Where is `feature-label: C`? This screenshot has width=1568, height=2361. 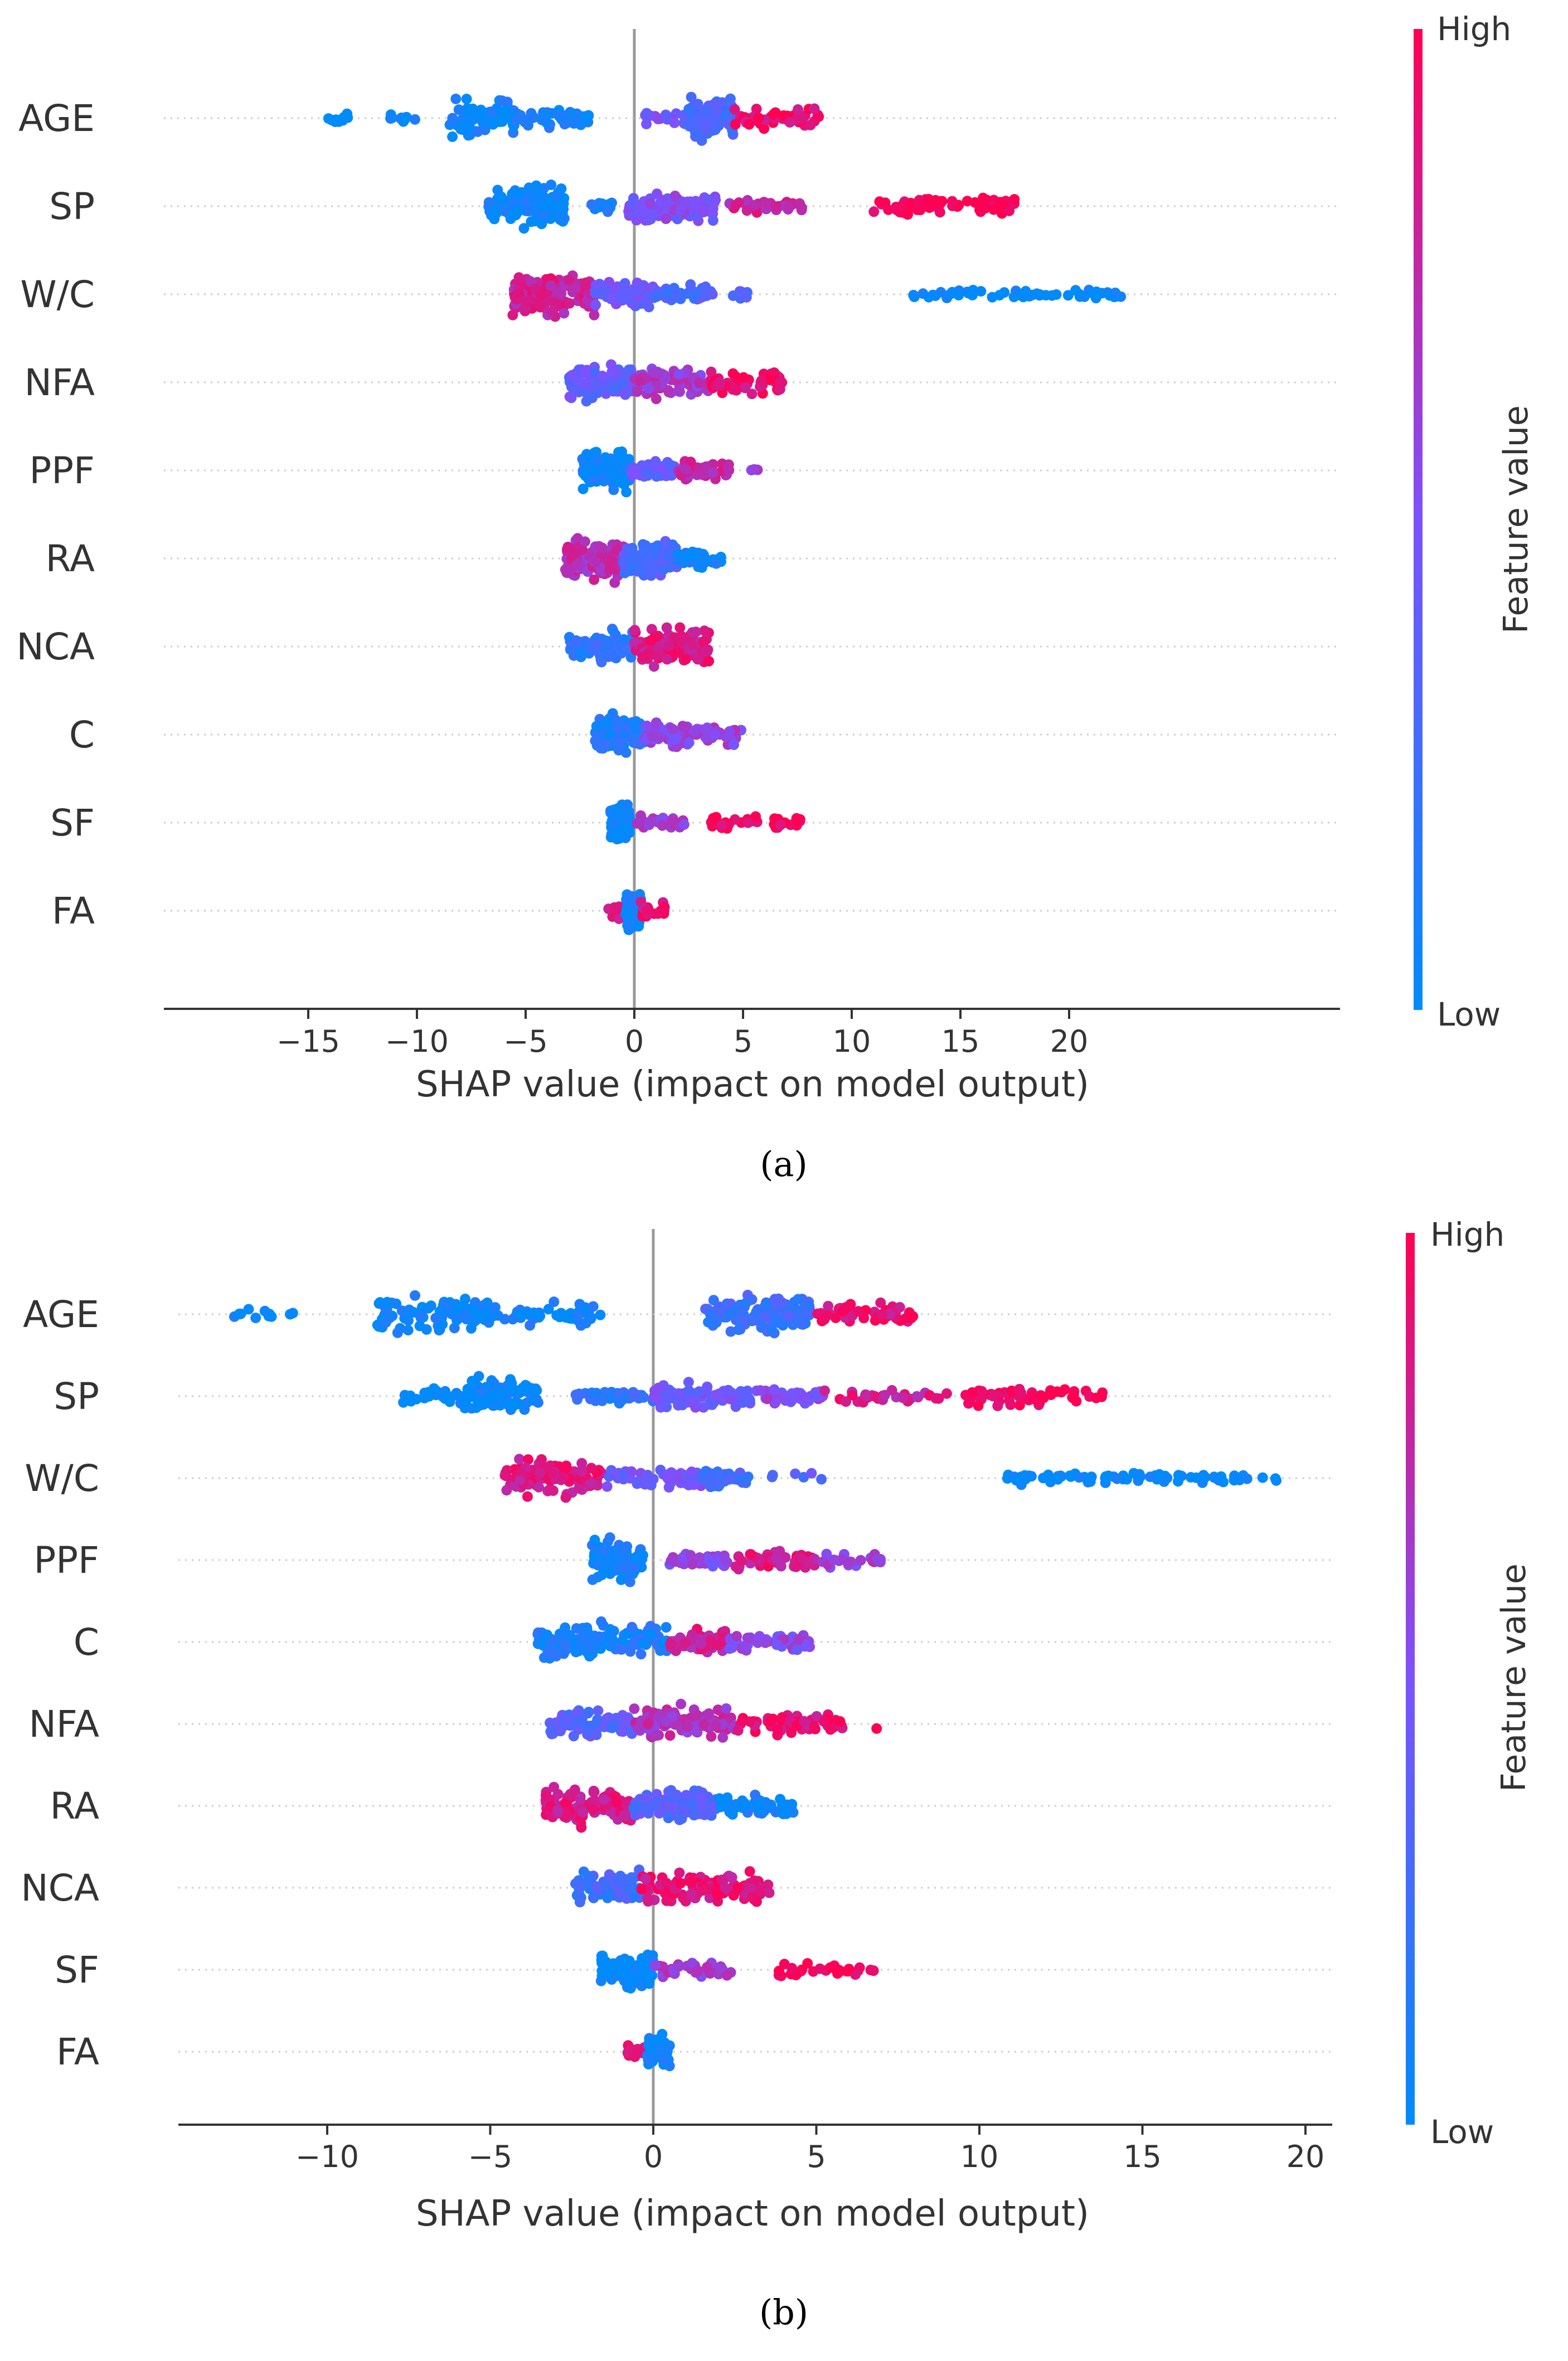
feature-label: C is located at coordinates (86, 1642).